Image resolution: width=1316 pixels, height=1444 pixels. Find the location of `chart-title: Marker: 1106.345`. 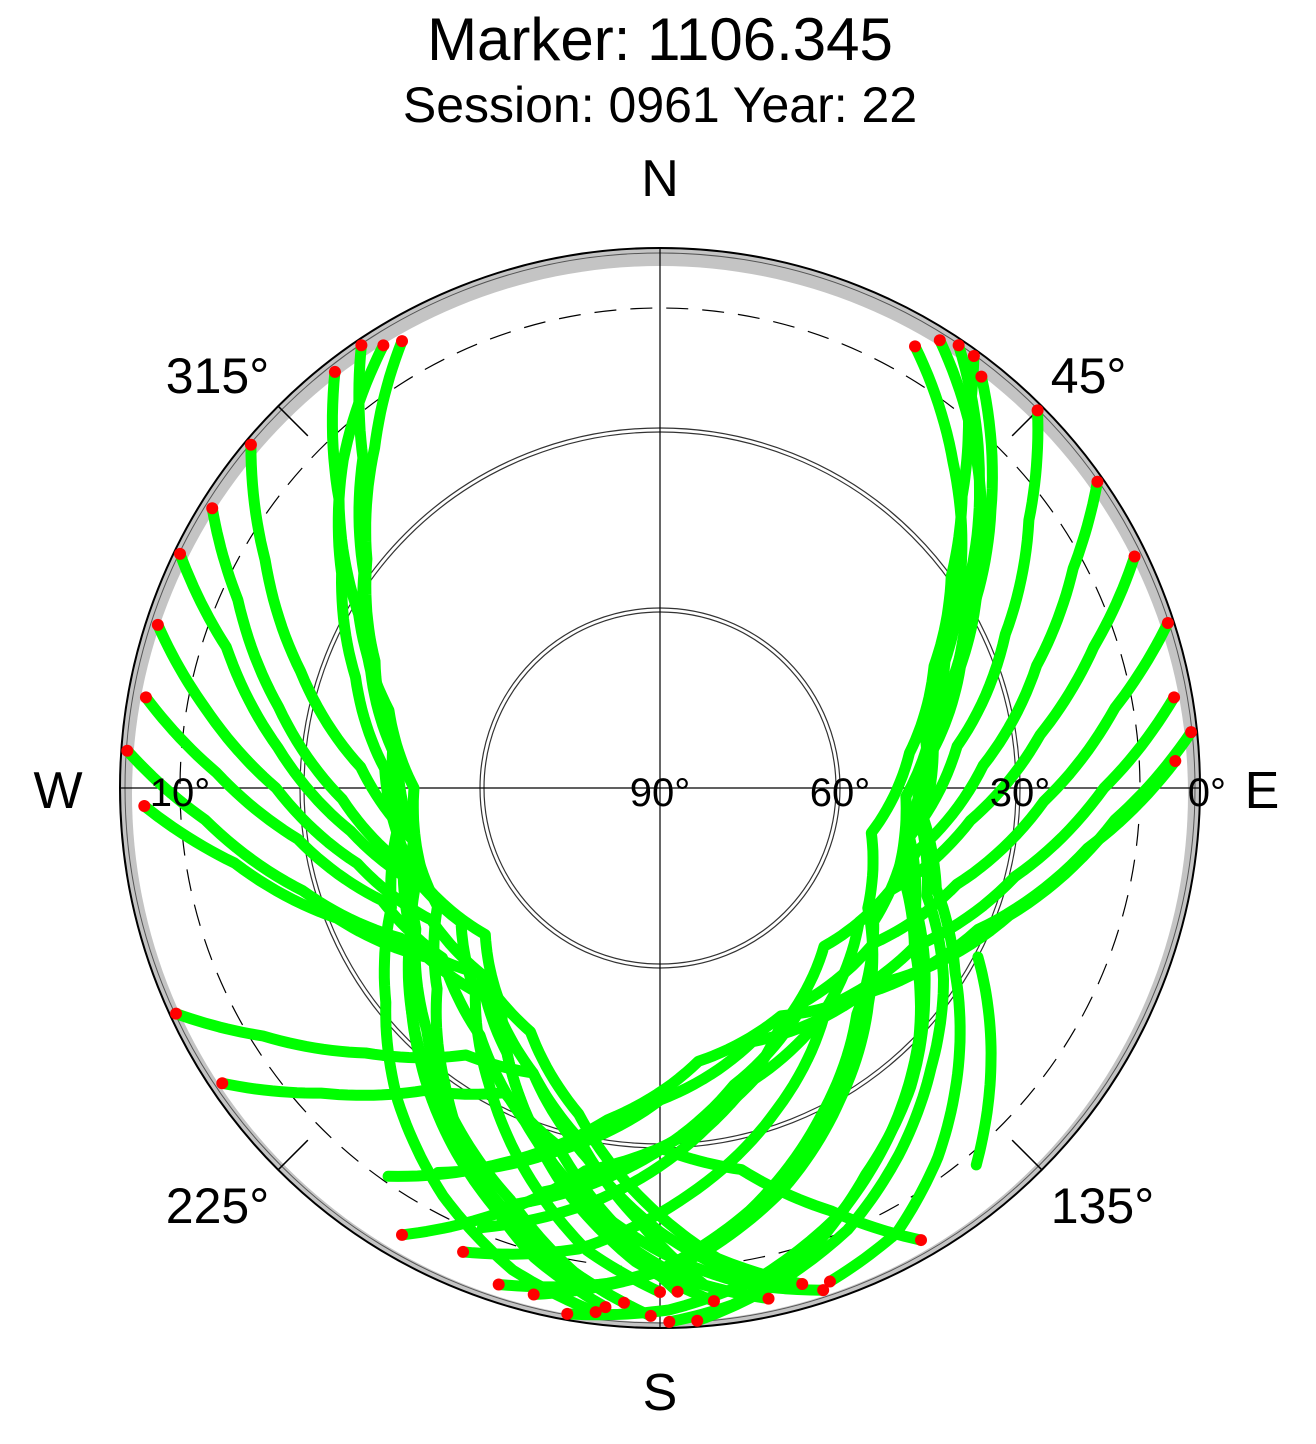

chart-title: Marker: 1106.345 is located at coordinates (660, 39).